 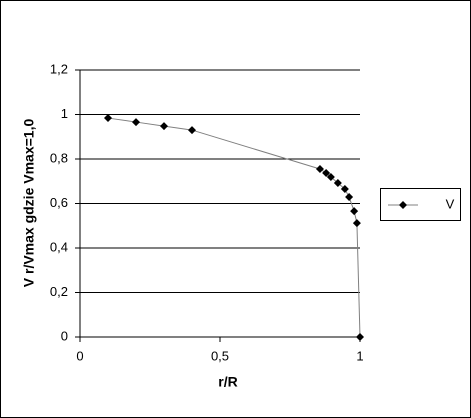 I want to click on y-tick-label: 0,6, so click(x=59, y=202).